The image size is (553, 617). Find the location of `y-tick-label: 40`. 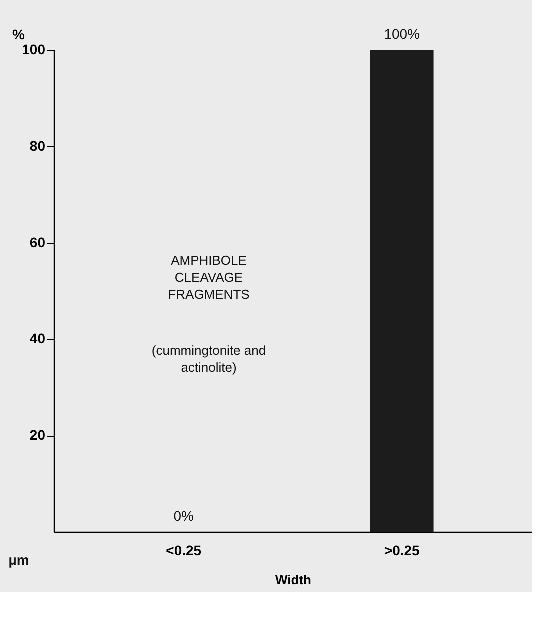

y-tick-label: 40 is located at coordinates (38, 338).